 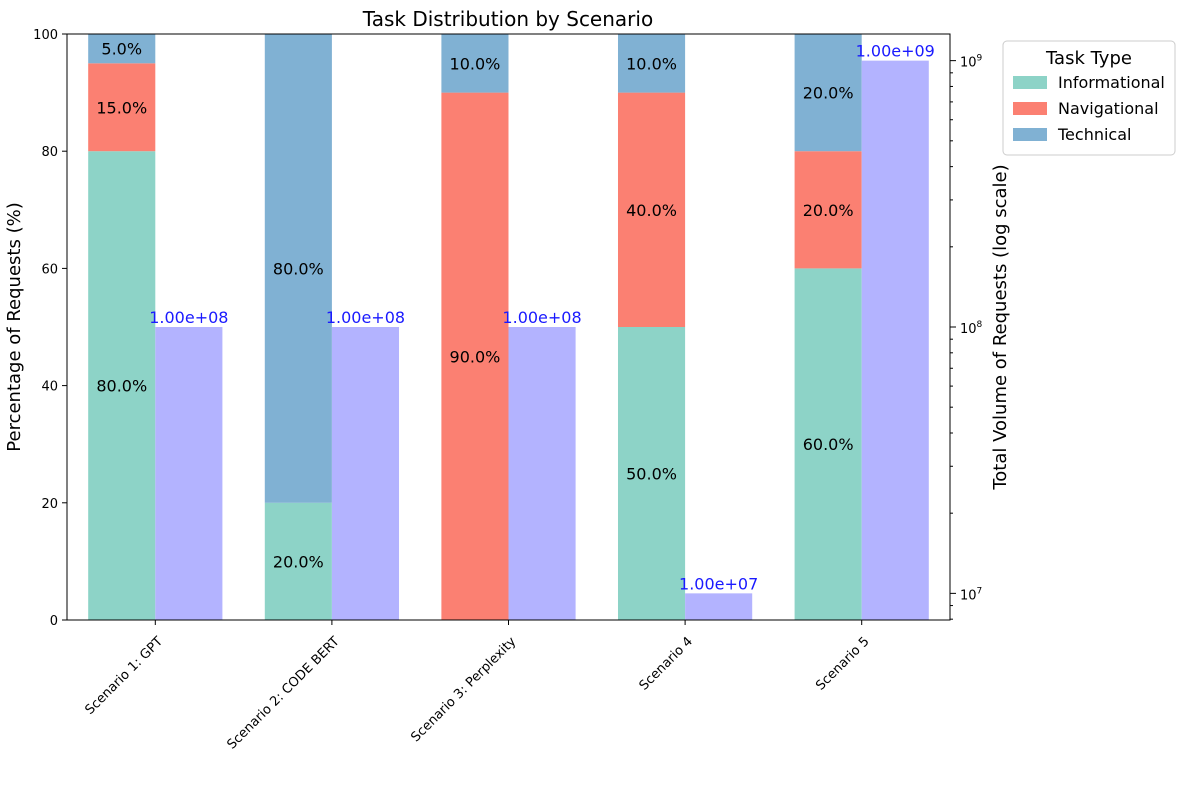 What do you see at coordinates (895, 51) in the screenshot?
I see `volume-label: 1.00e+09` at bounding box center [895, 51].